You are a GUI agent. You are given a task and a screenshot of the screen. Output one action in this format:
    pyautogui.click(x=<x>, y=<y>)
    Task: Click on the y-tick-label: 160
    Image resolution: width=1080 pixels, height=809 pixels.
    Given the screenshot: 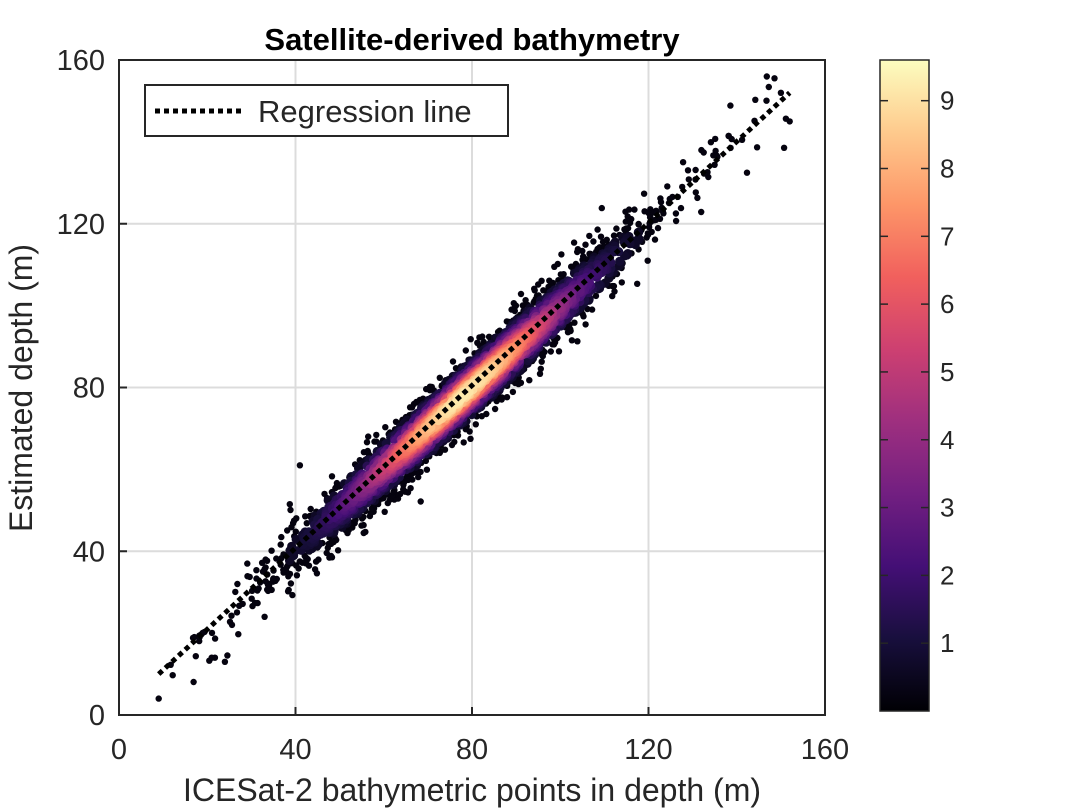 What is the action you would take?
    pyautogui.click(x=81, y=61)
    